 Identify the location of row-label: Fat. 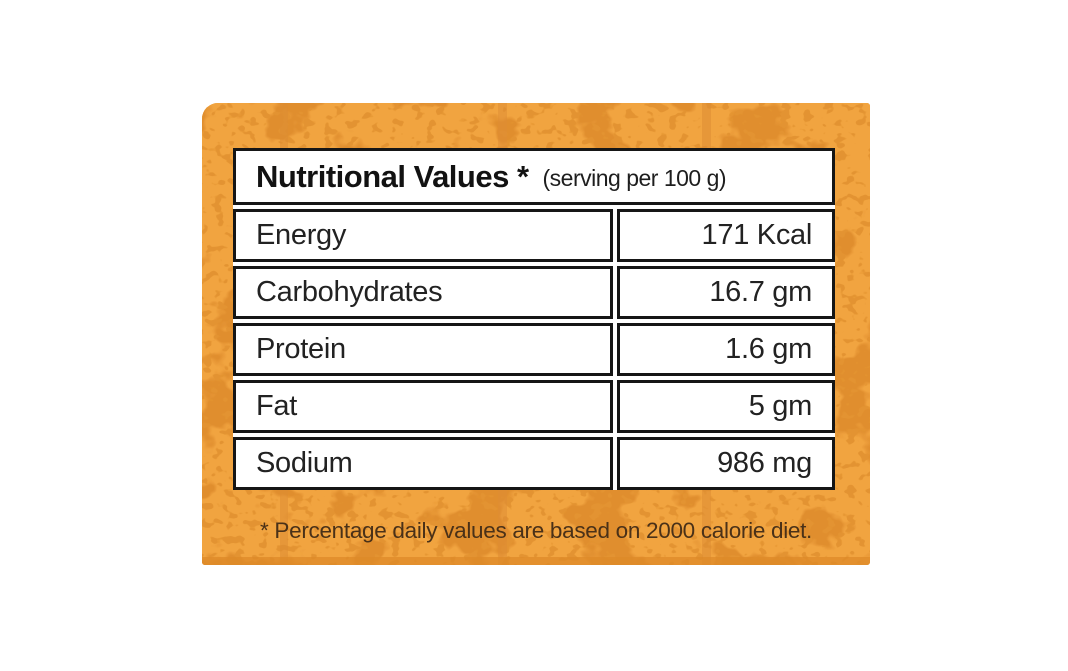
(423, 406).